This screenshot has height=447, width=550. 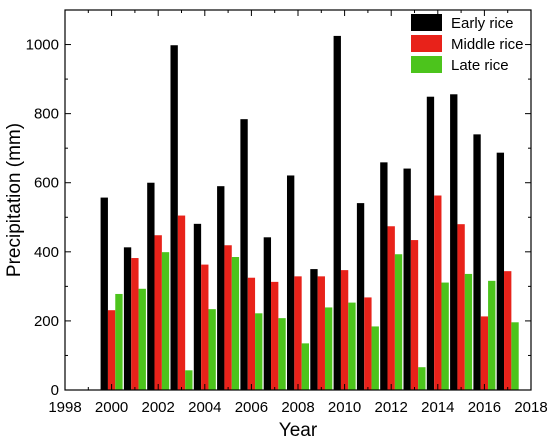 I want to click on bar-late-rice-2004, so click(x=212, y=349).